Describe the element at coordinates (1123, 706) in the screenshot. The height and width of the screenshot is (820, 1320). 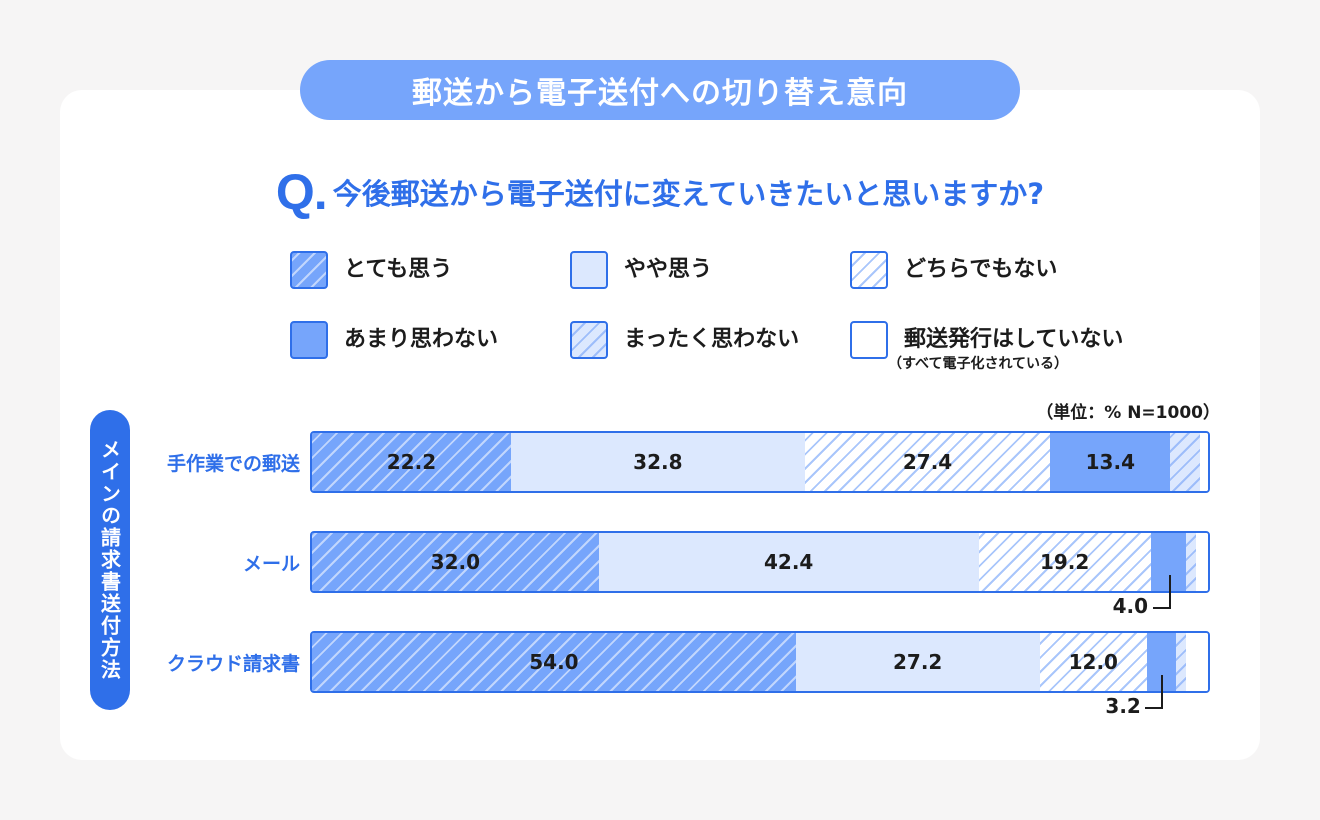
I see `callout-label: 3.2` at that location.